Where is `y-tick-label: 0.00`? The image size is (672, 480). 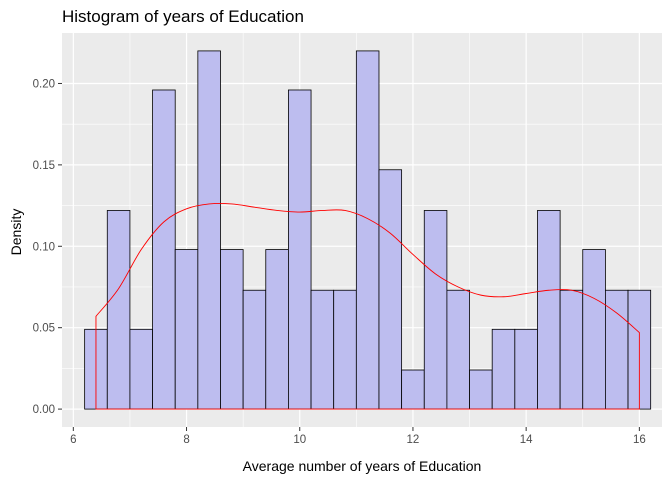 y-tick-label: 0.00 is located at coordinates (44, 410).